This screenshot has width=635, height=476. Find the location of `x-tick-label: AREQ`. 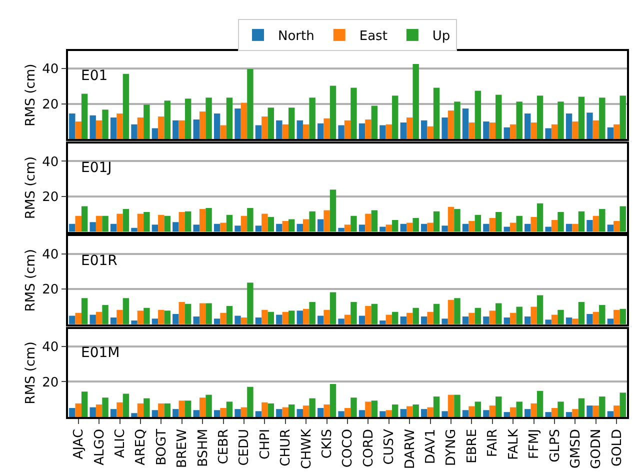

x-tick-label: AREQ is located at coordinates (141, 447).